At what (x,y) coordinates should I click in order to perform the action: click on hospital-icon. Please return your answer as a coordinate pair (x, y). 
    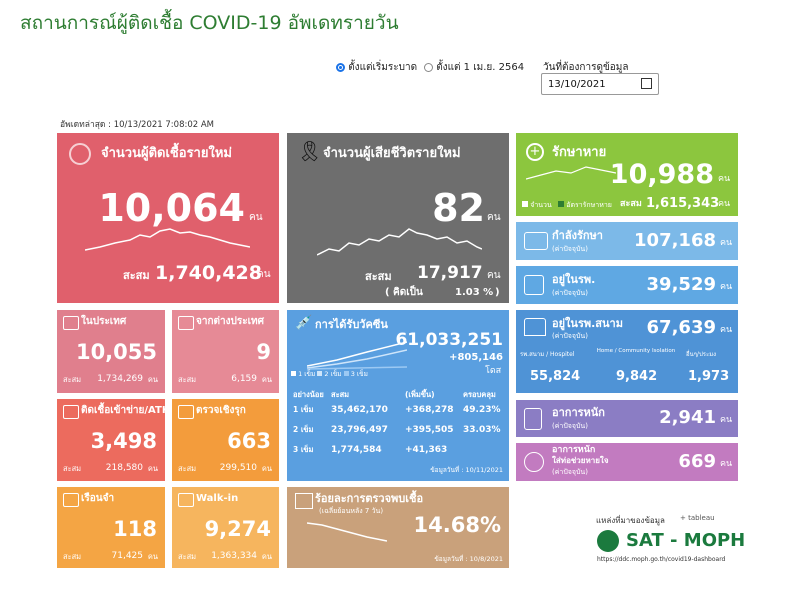
    Looking at the image, I should click on (534, 285).